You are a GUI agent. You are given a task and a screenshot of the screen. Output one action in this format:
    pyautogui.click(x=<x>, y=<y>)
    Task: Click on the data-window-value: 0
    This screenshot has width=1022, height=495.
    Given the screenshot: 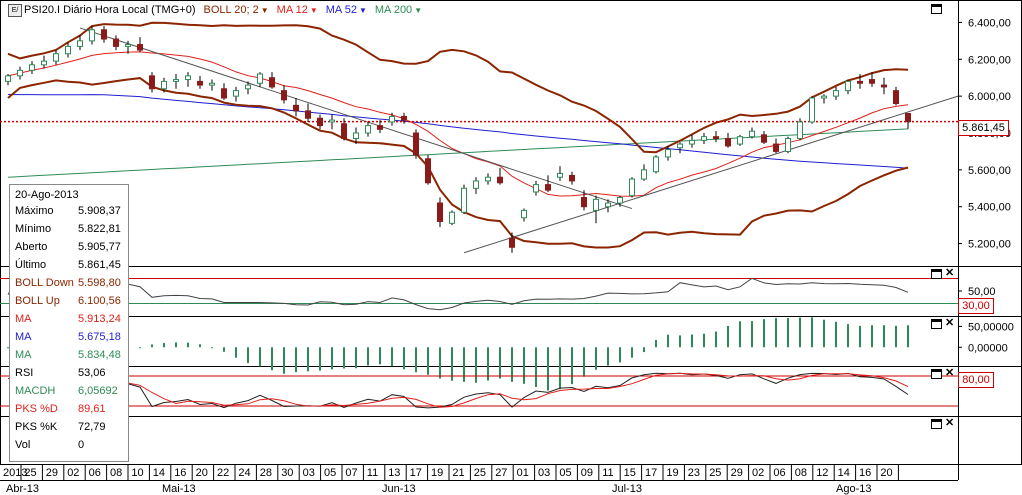 What is the action you would take?
    pyautogui.click(x=81, y=445)
    